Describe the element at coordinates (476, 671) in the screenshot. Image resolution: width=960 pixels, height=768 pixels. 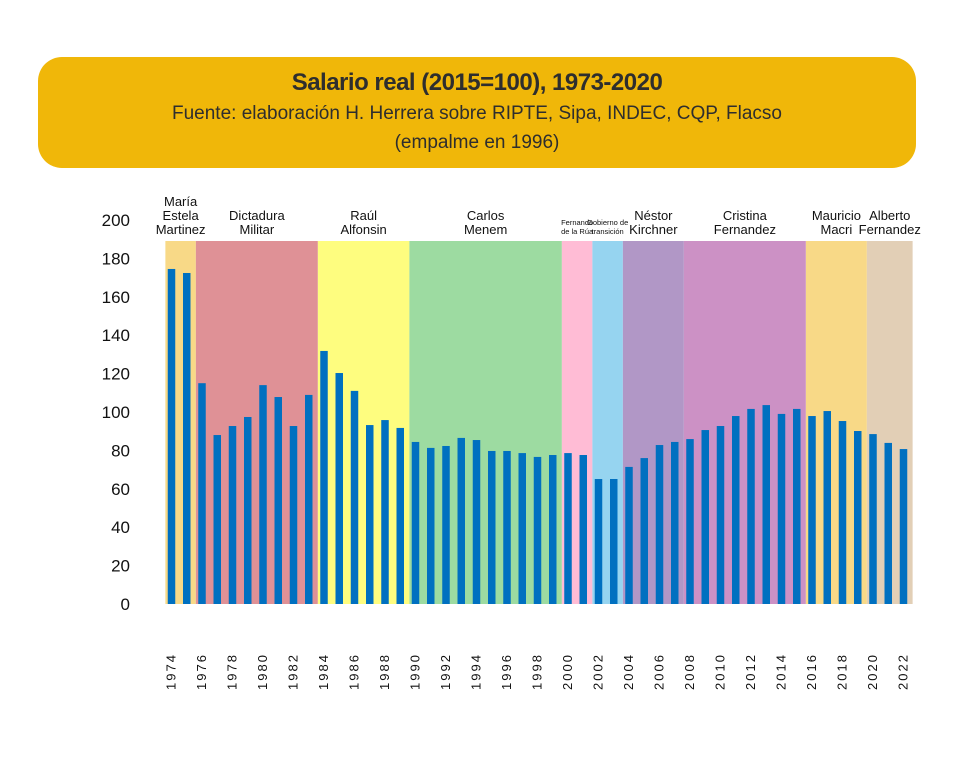
I see `x-tick-label: 1994` at that location.